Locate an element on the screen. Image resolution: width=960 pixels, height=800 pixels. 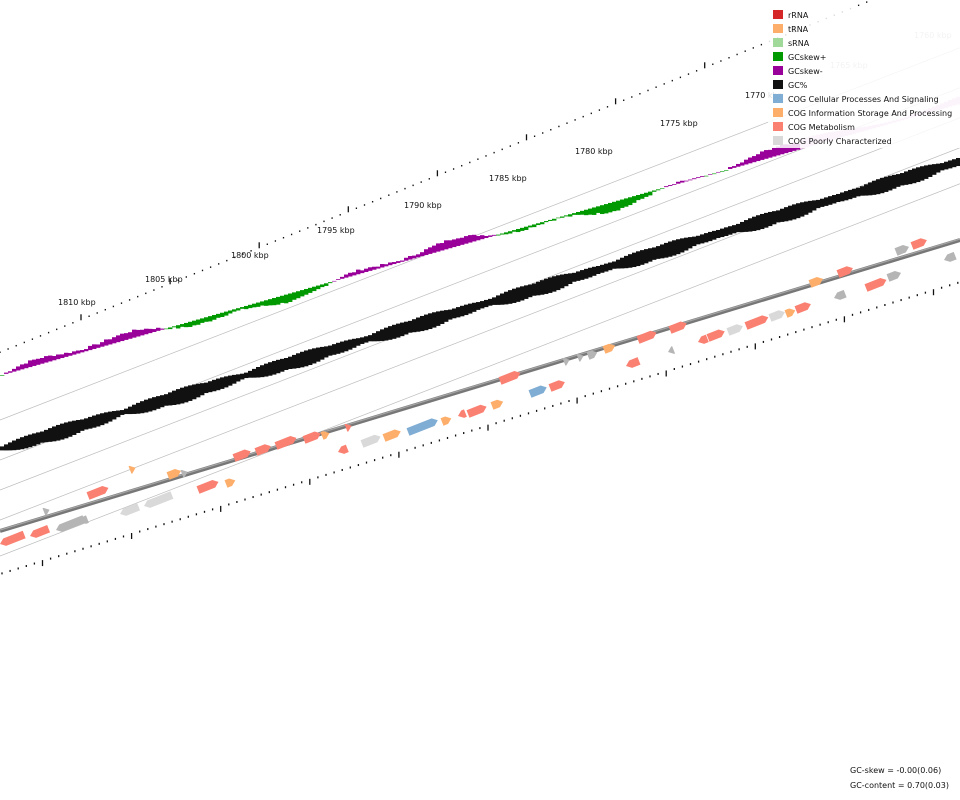
tick-label: 1800 kbp is located at coordinates (250, 255).